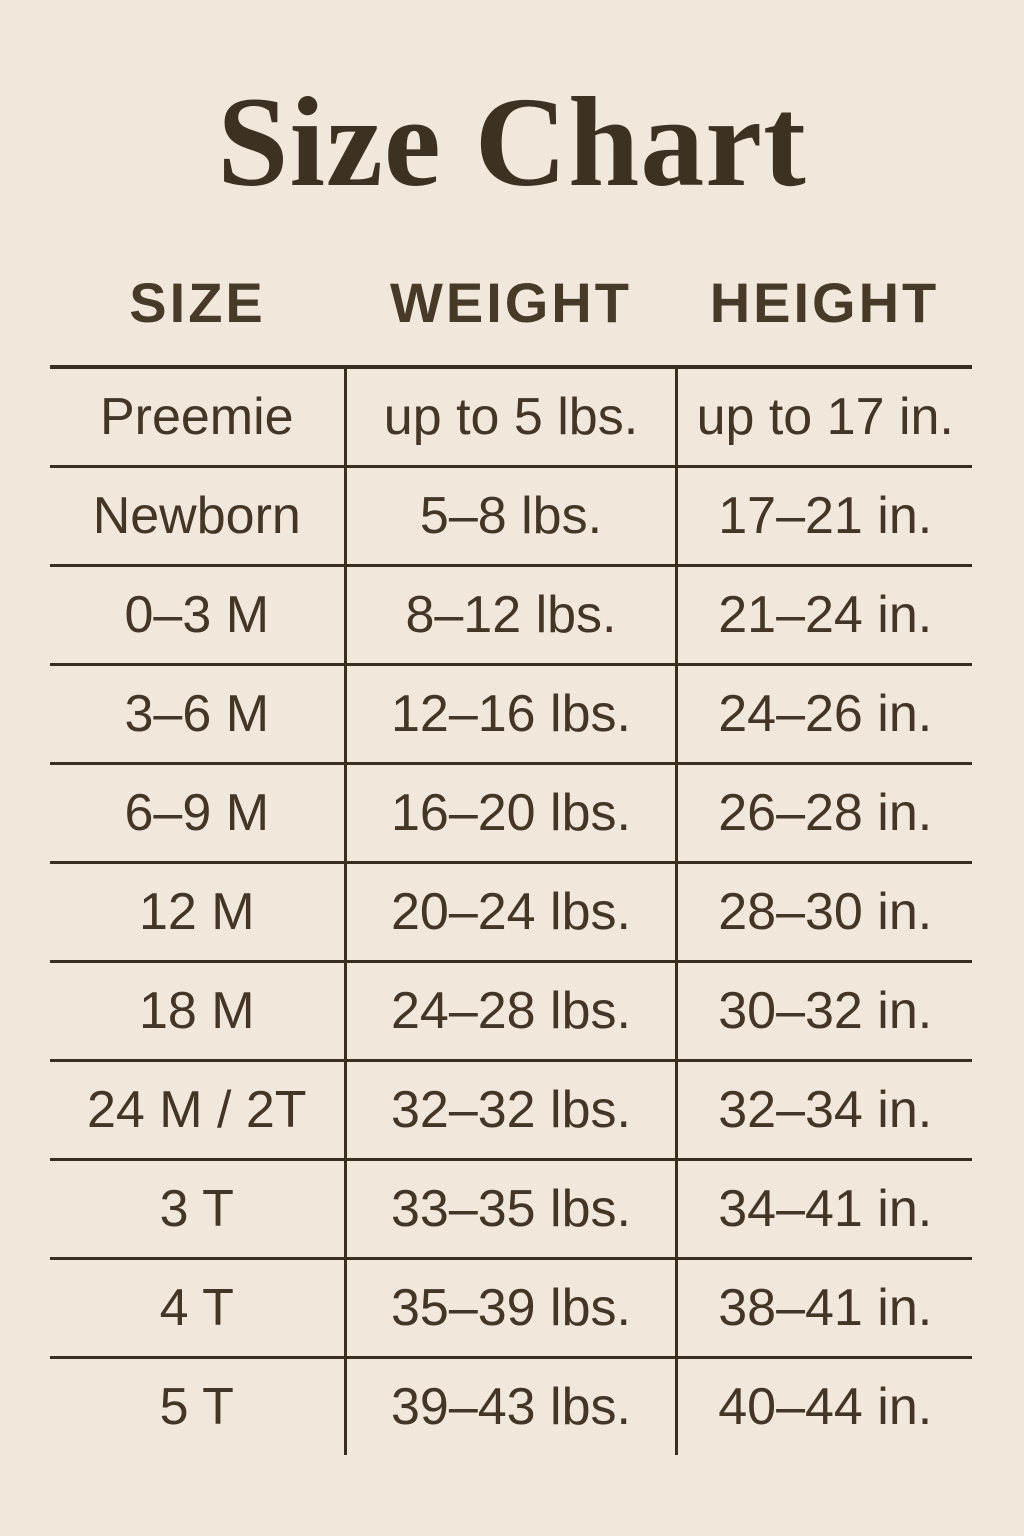  I want to click on table-row: 12 M 20–24 lbs. 28–30 in., so click(511, 911).